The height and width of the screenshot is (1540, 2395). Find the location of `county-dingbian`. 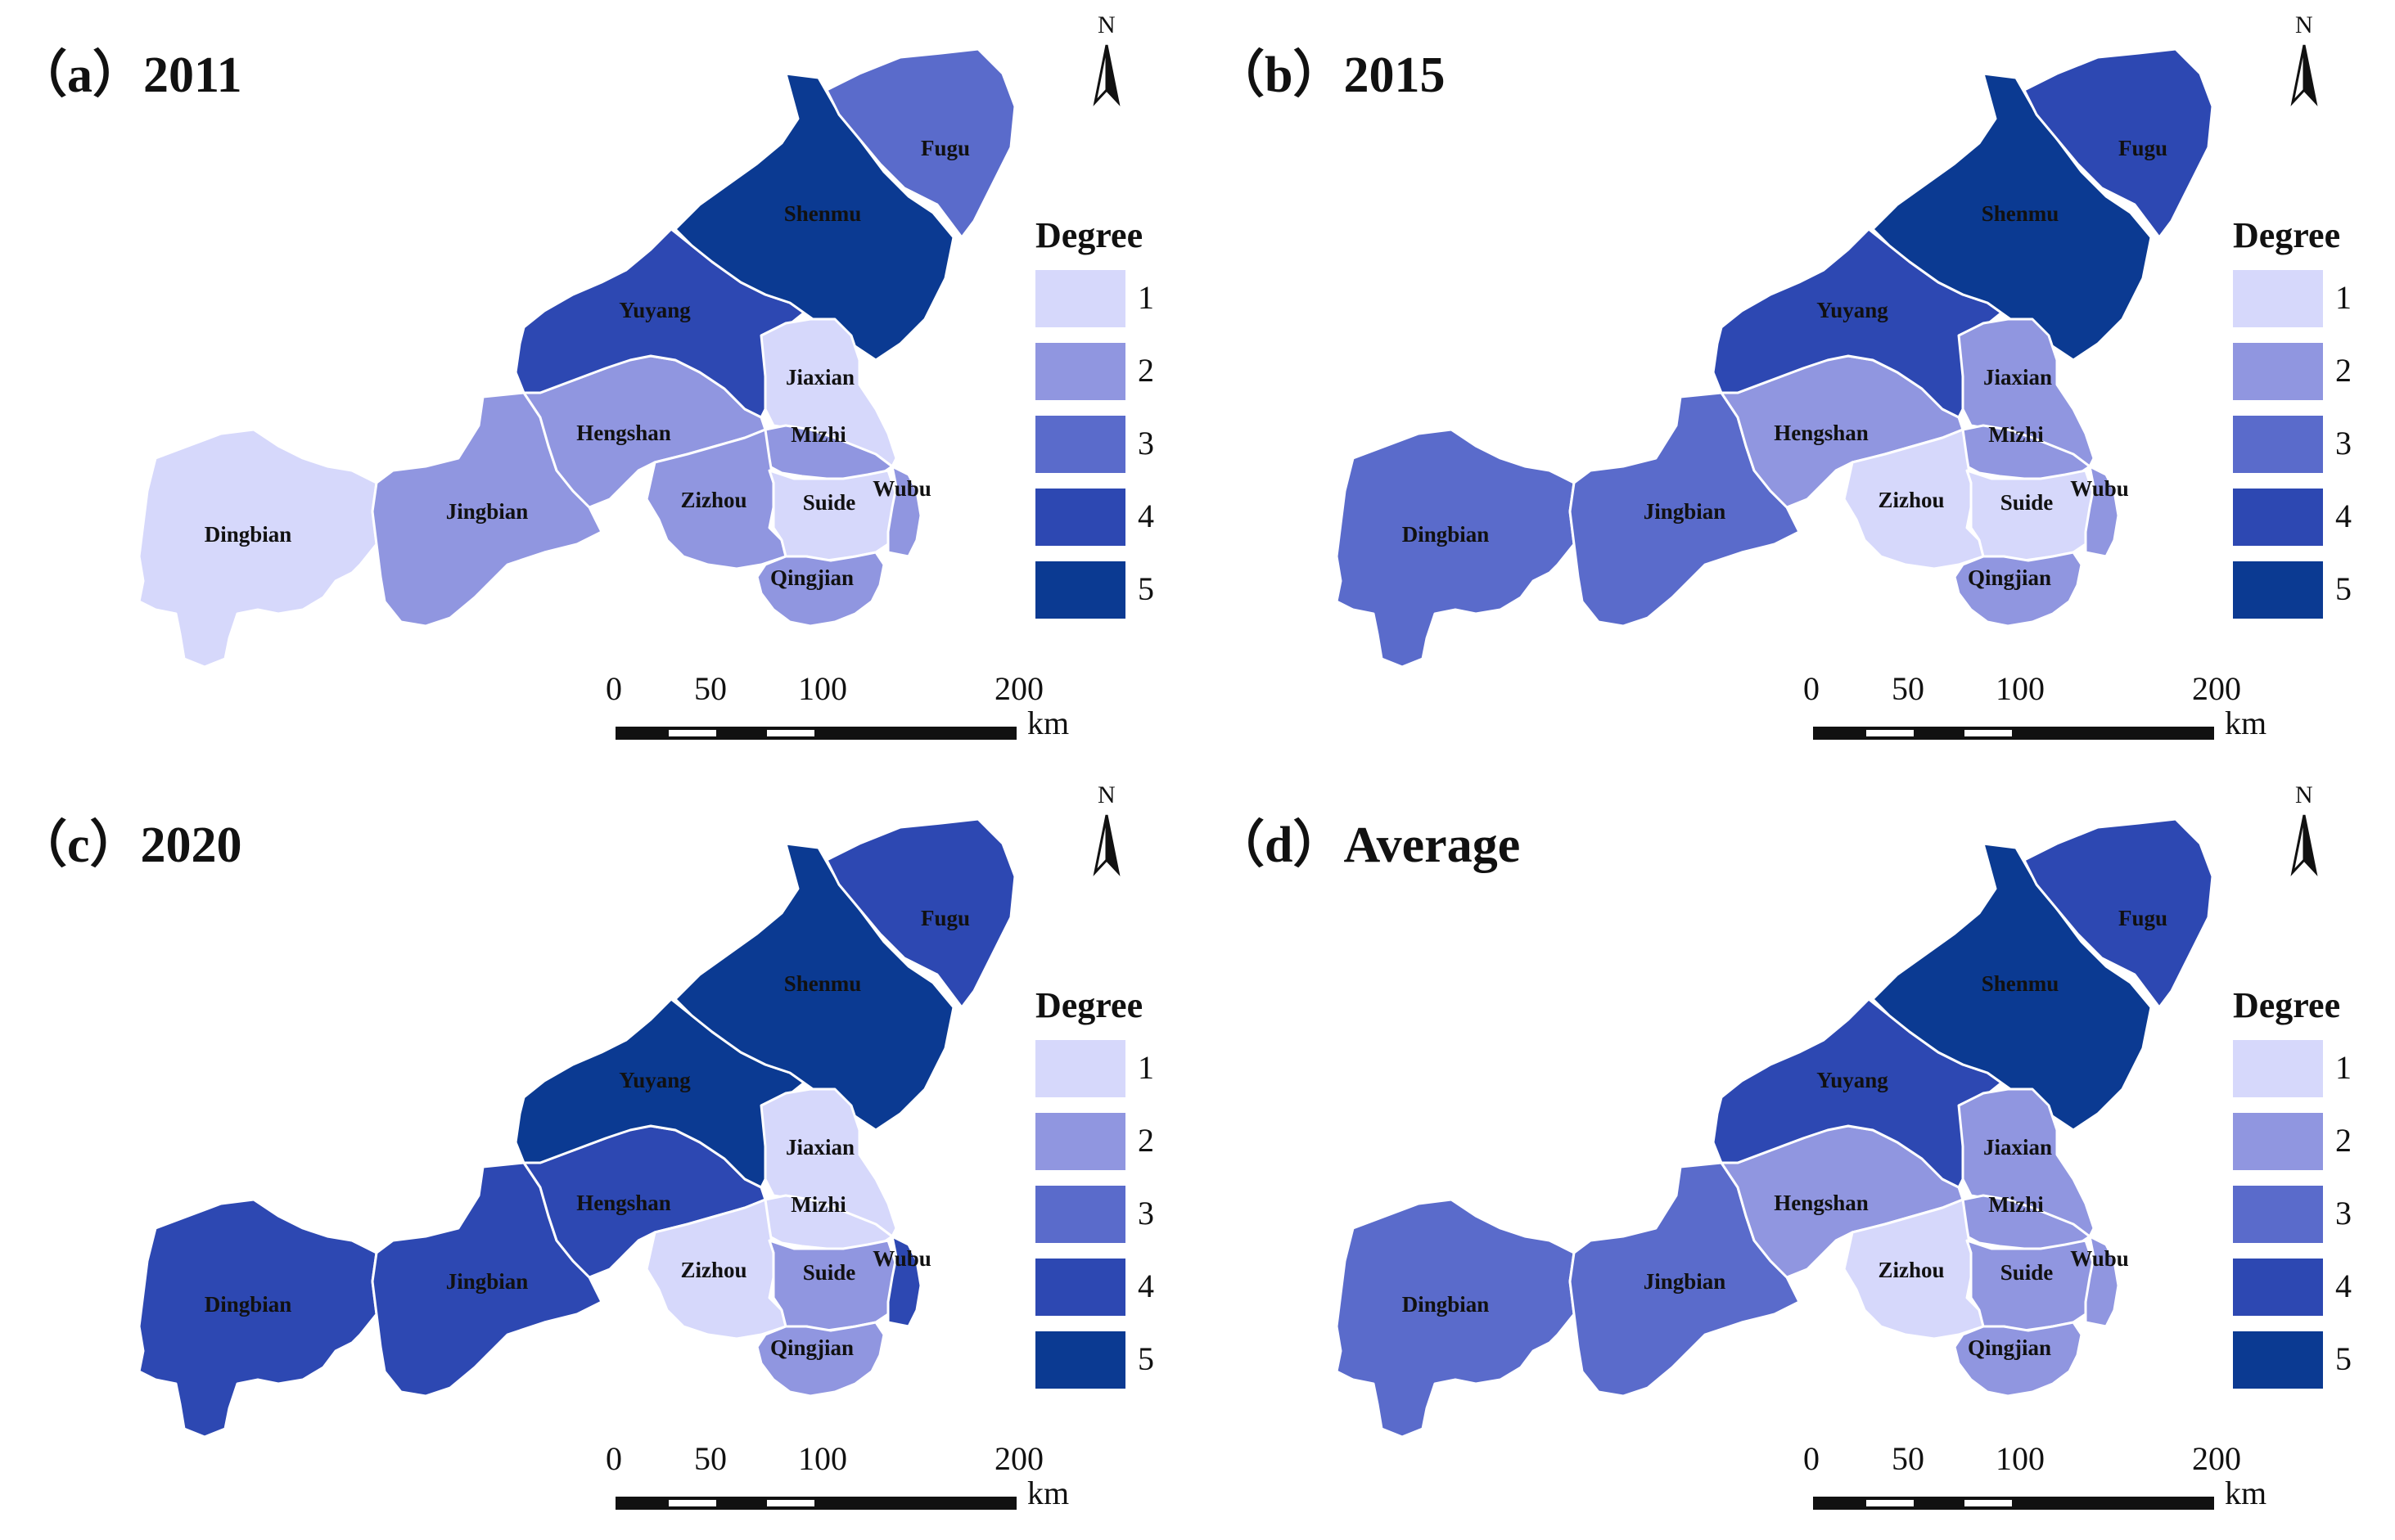

county-dingbian is located at coordinates (1455, 548).